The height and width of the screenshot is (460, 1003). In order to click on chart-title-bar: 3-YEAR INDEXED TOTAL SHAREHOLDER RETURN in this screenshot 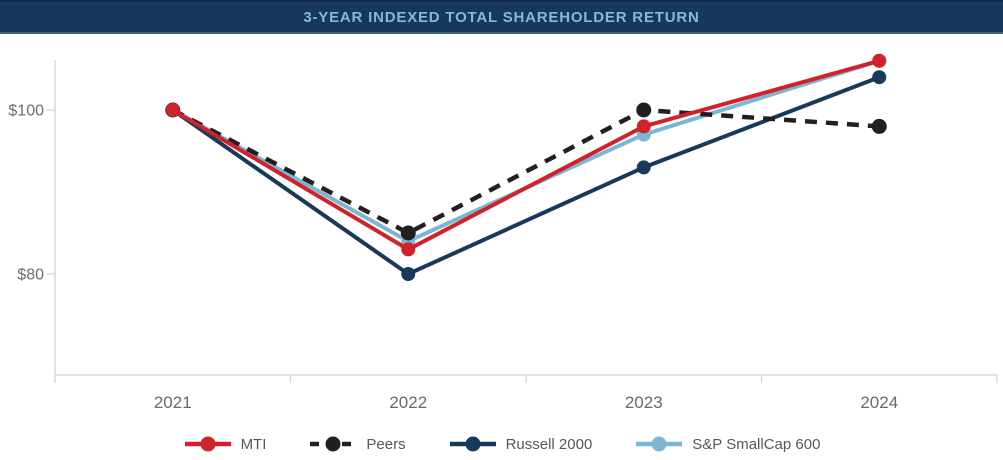, I will do `click(501, 17)`.